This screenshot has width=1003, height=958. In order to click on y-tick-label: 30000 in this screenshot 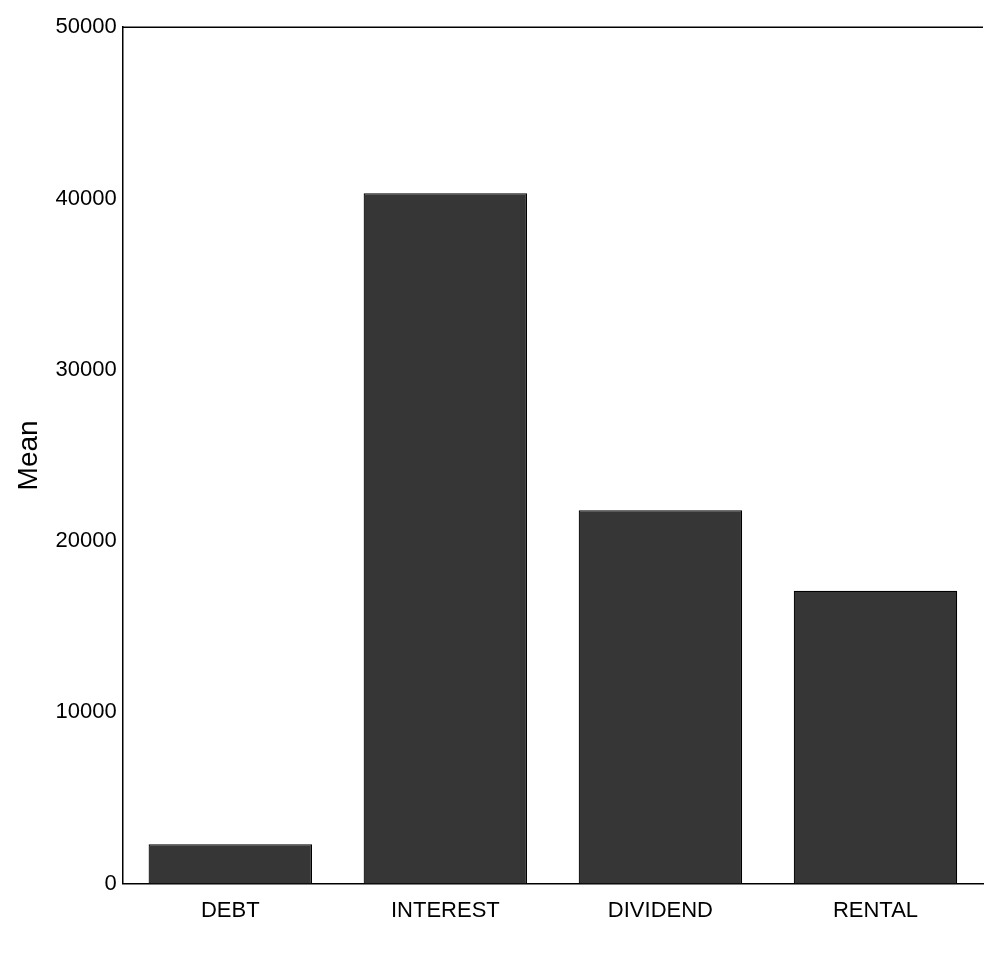, I will do `click(86, 368)`.